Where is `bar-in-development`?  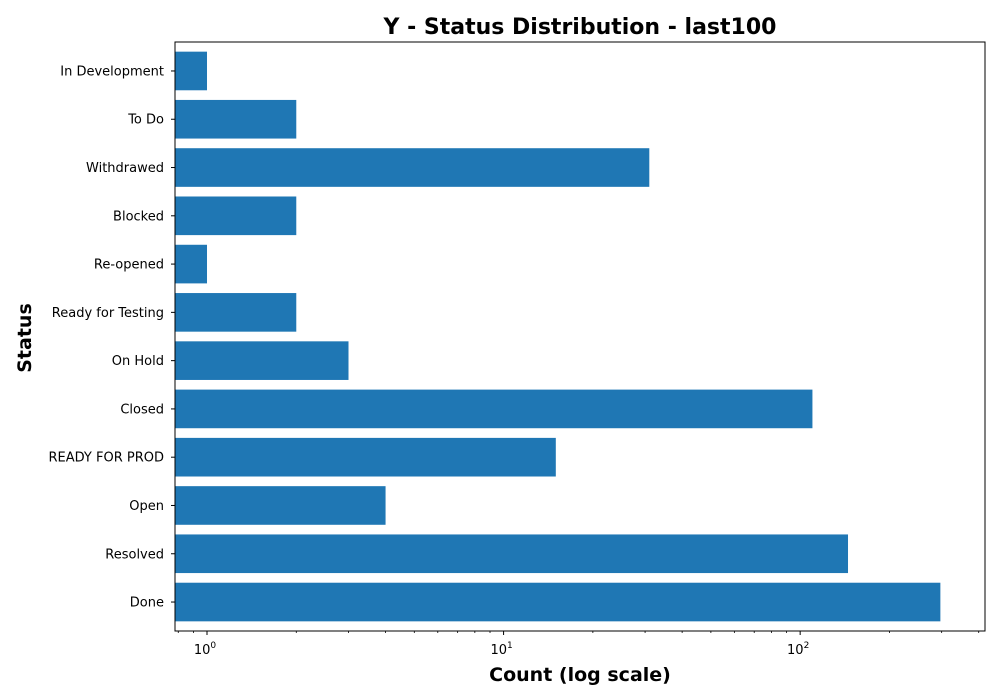 bar-in-development is located at coordinates (191, 71).